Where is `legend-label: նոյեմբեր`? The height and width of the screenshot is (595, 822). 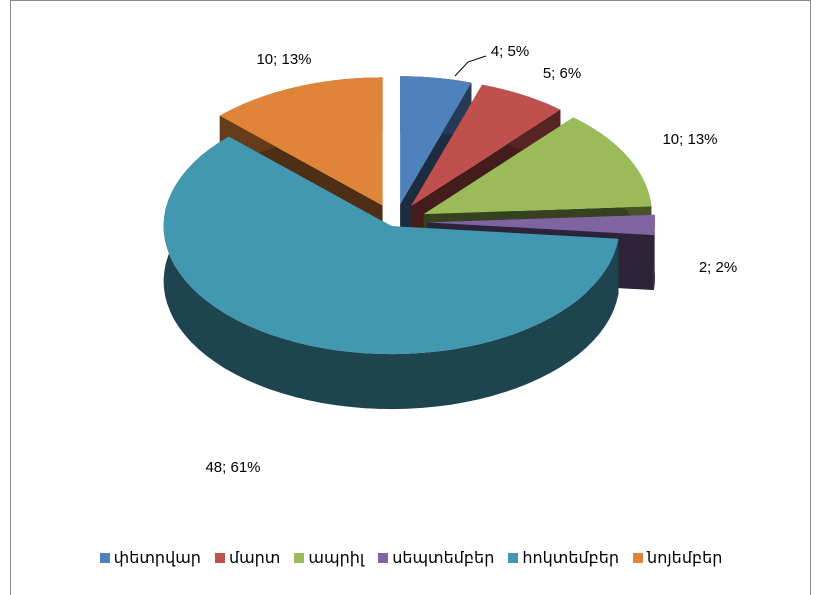
legend-label: նոյեմբեր is located at coordinates (685, 558).